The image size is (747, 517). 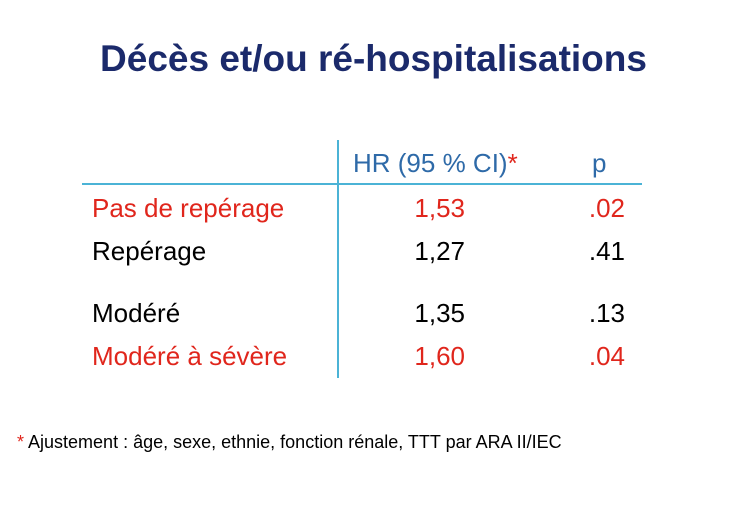 What do you see at coordinates (606, 356) in the screenshot?
I see `row-p-modere-a-severe: .04` at bounding box center [606, 356].